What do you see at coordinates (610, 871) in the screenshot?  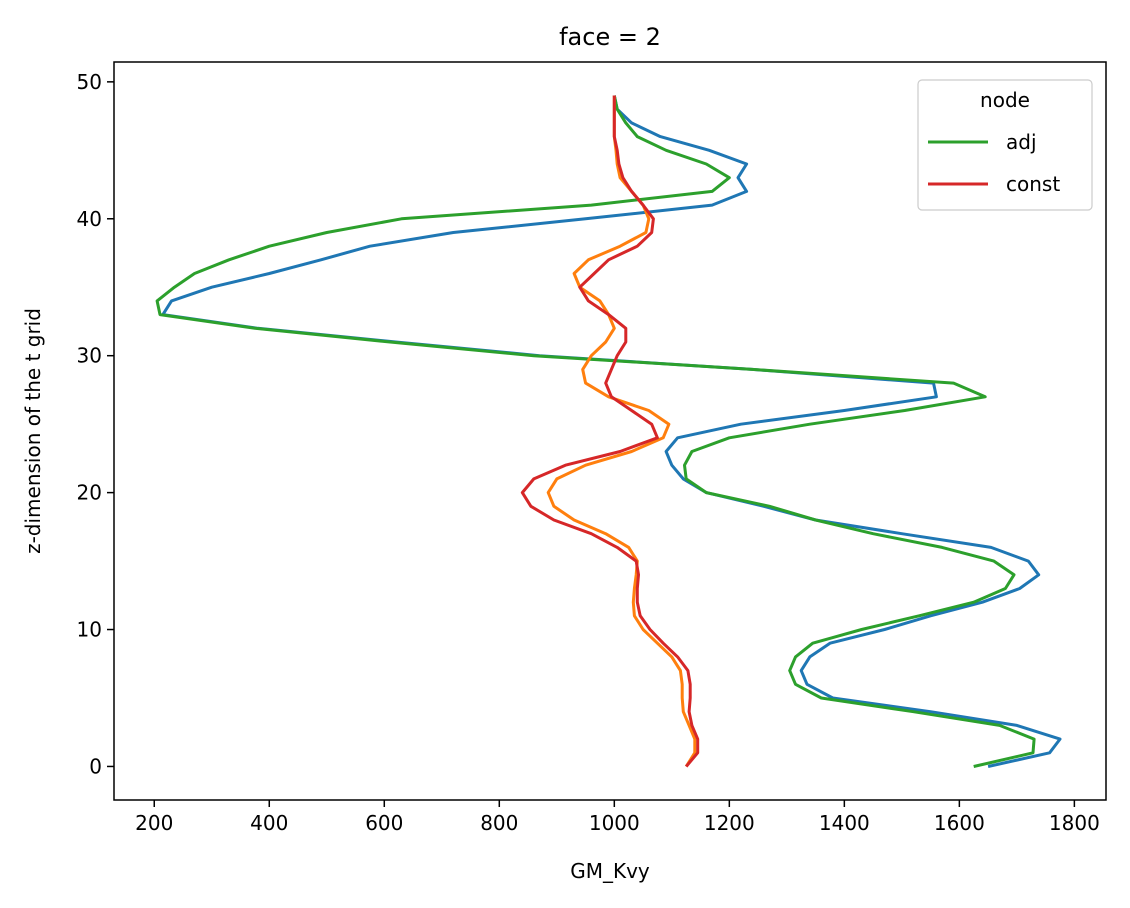 I see `x-axis-label: GM_Kvy` at bounding box center [610, 871].